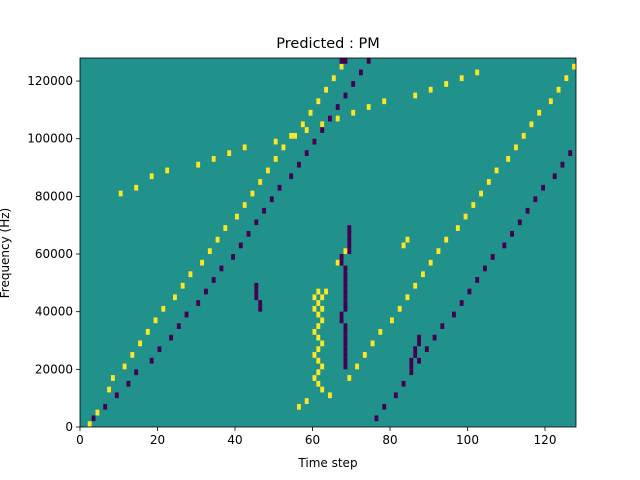  I want to click on y-tick-label: 60000, so click(54, 254).